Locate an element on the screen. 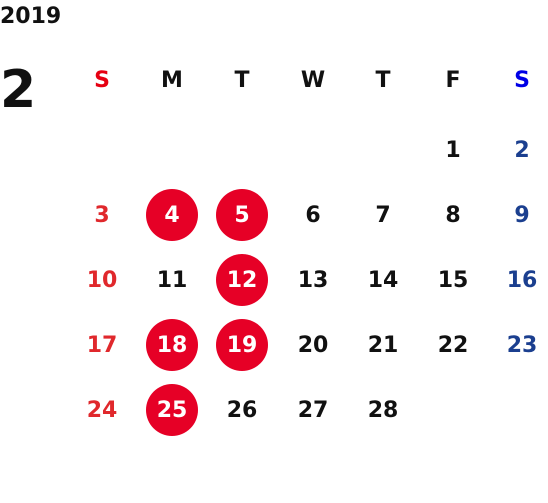  day-cell: 10 is located at coordinates (102, 280).